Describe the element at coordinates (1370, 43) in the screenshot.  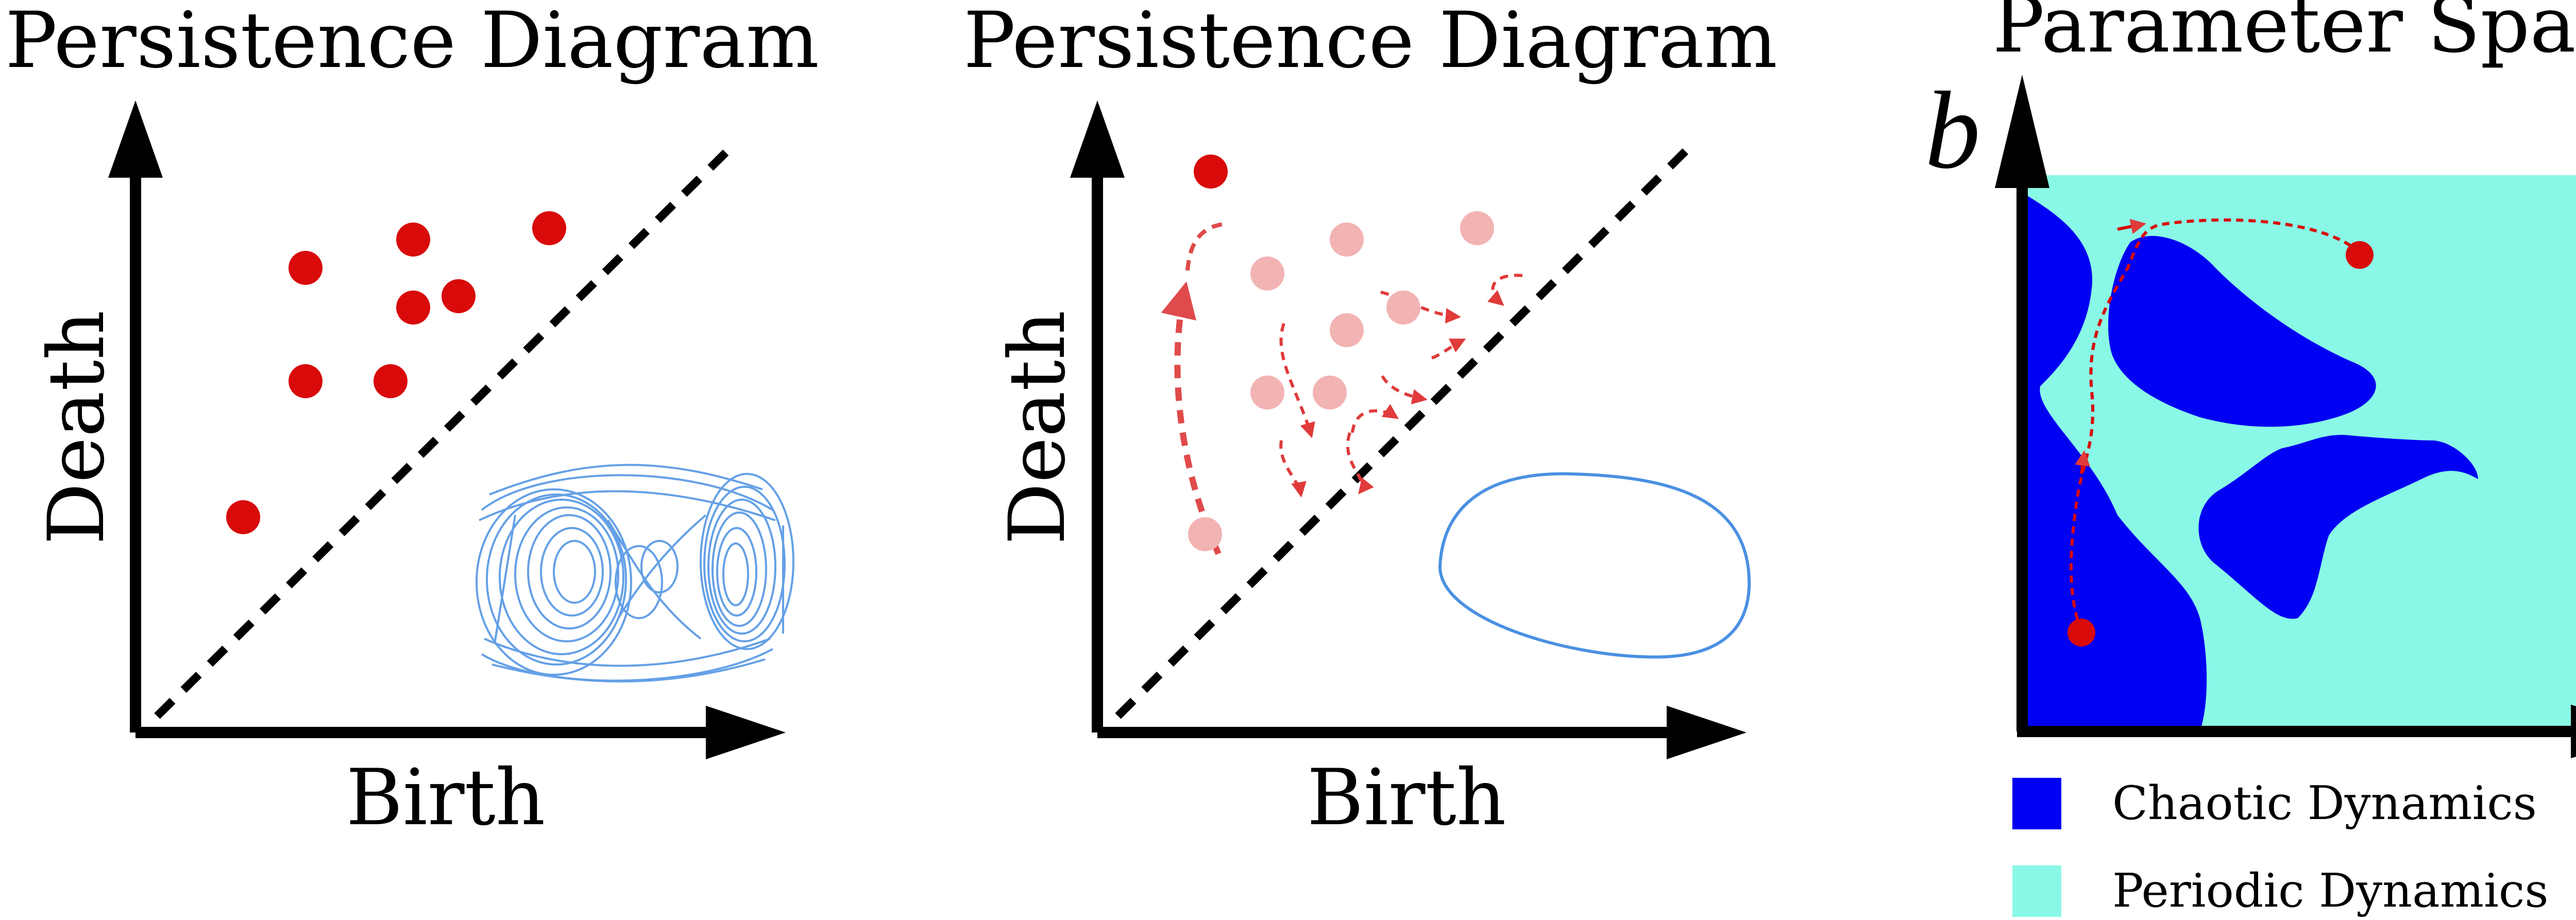
I see `panel-2-title: Persistence Diagram` at that location.